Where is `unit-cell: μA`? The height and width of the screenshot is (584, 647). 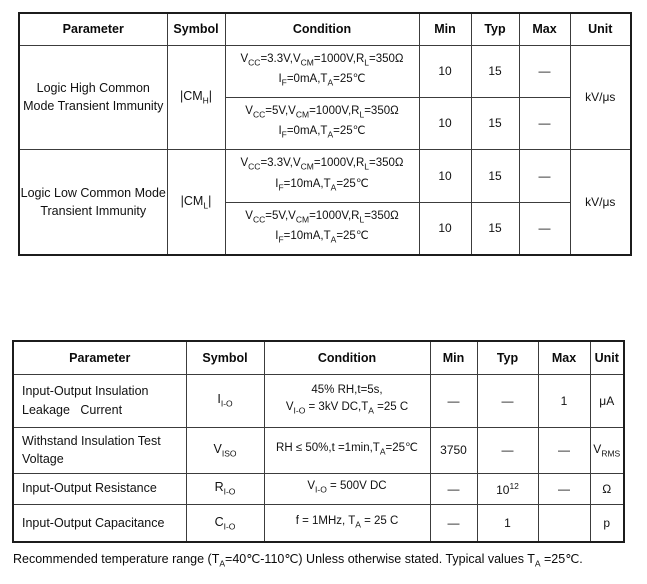 unit-cell: μA is located at coordinates (607, 400).